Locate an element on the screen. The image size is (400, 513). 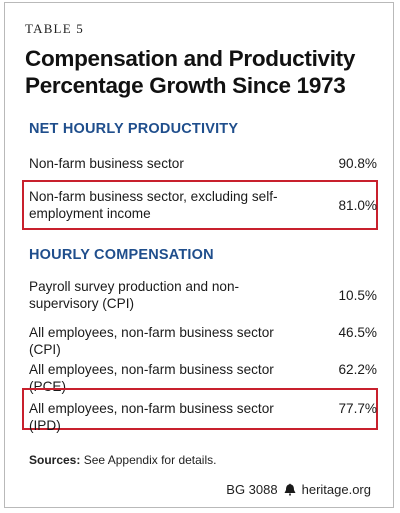
footer-code: BG 3088 is located at coordinates (252, 489).